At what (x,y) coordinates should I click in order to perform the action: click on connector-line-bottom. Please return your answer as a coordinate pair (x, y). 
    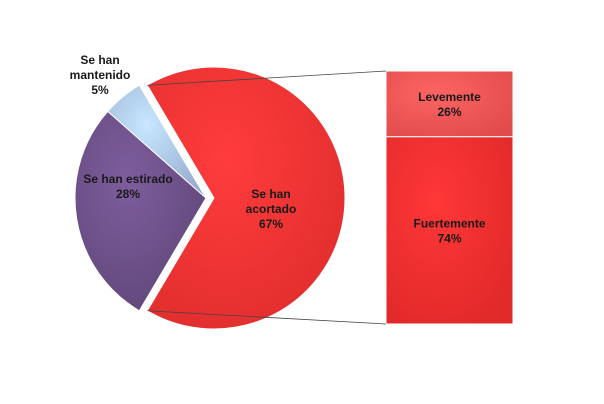
    Looking at the image, I should click on (267, 317).